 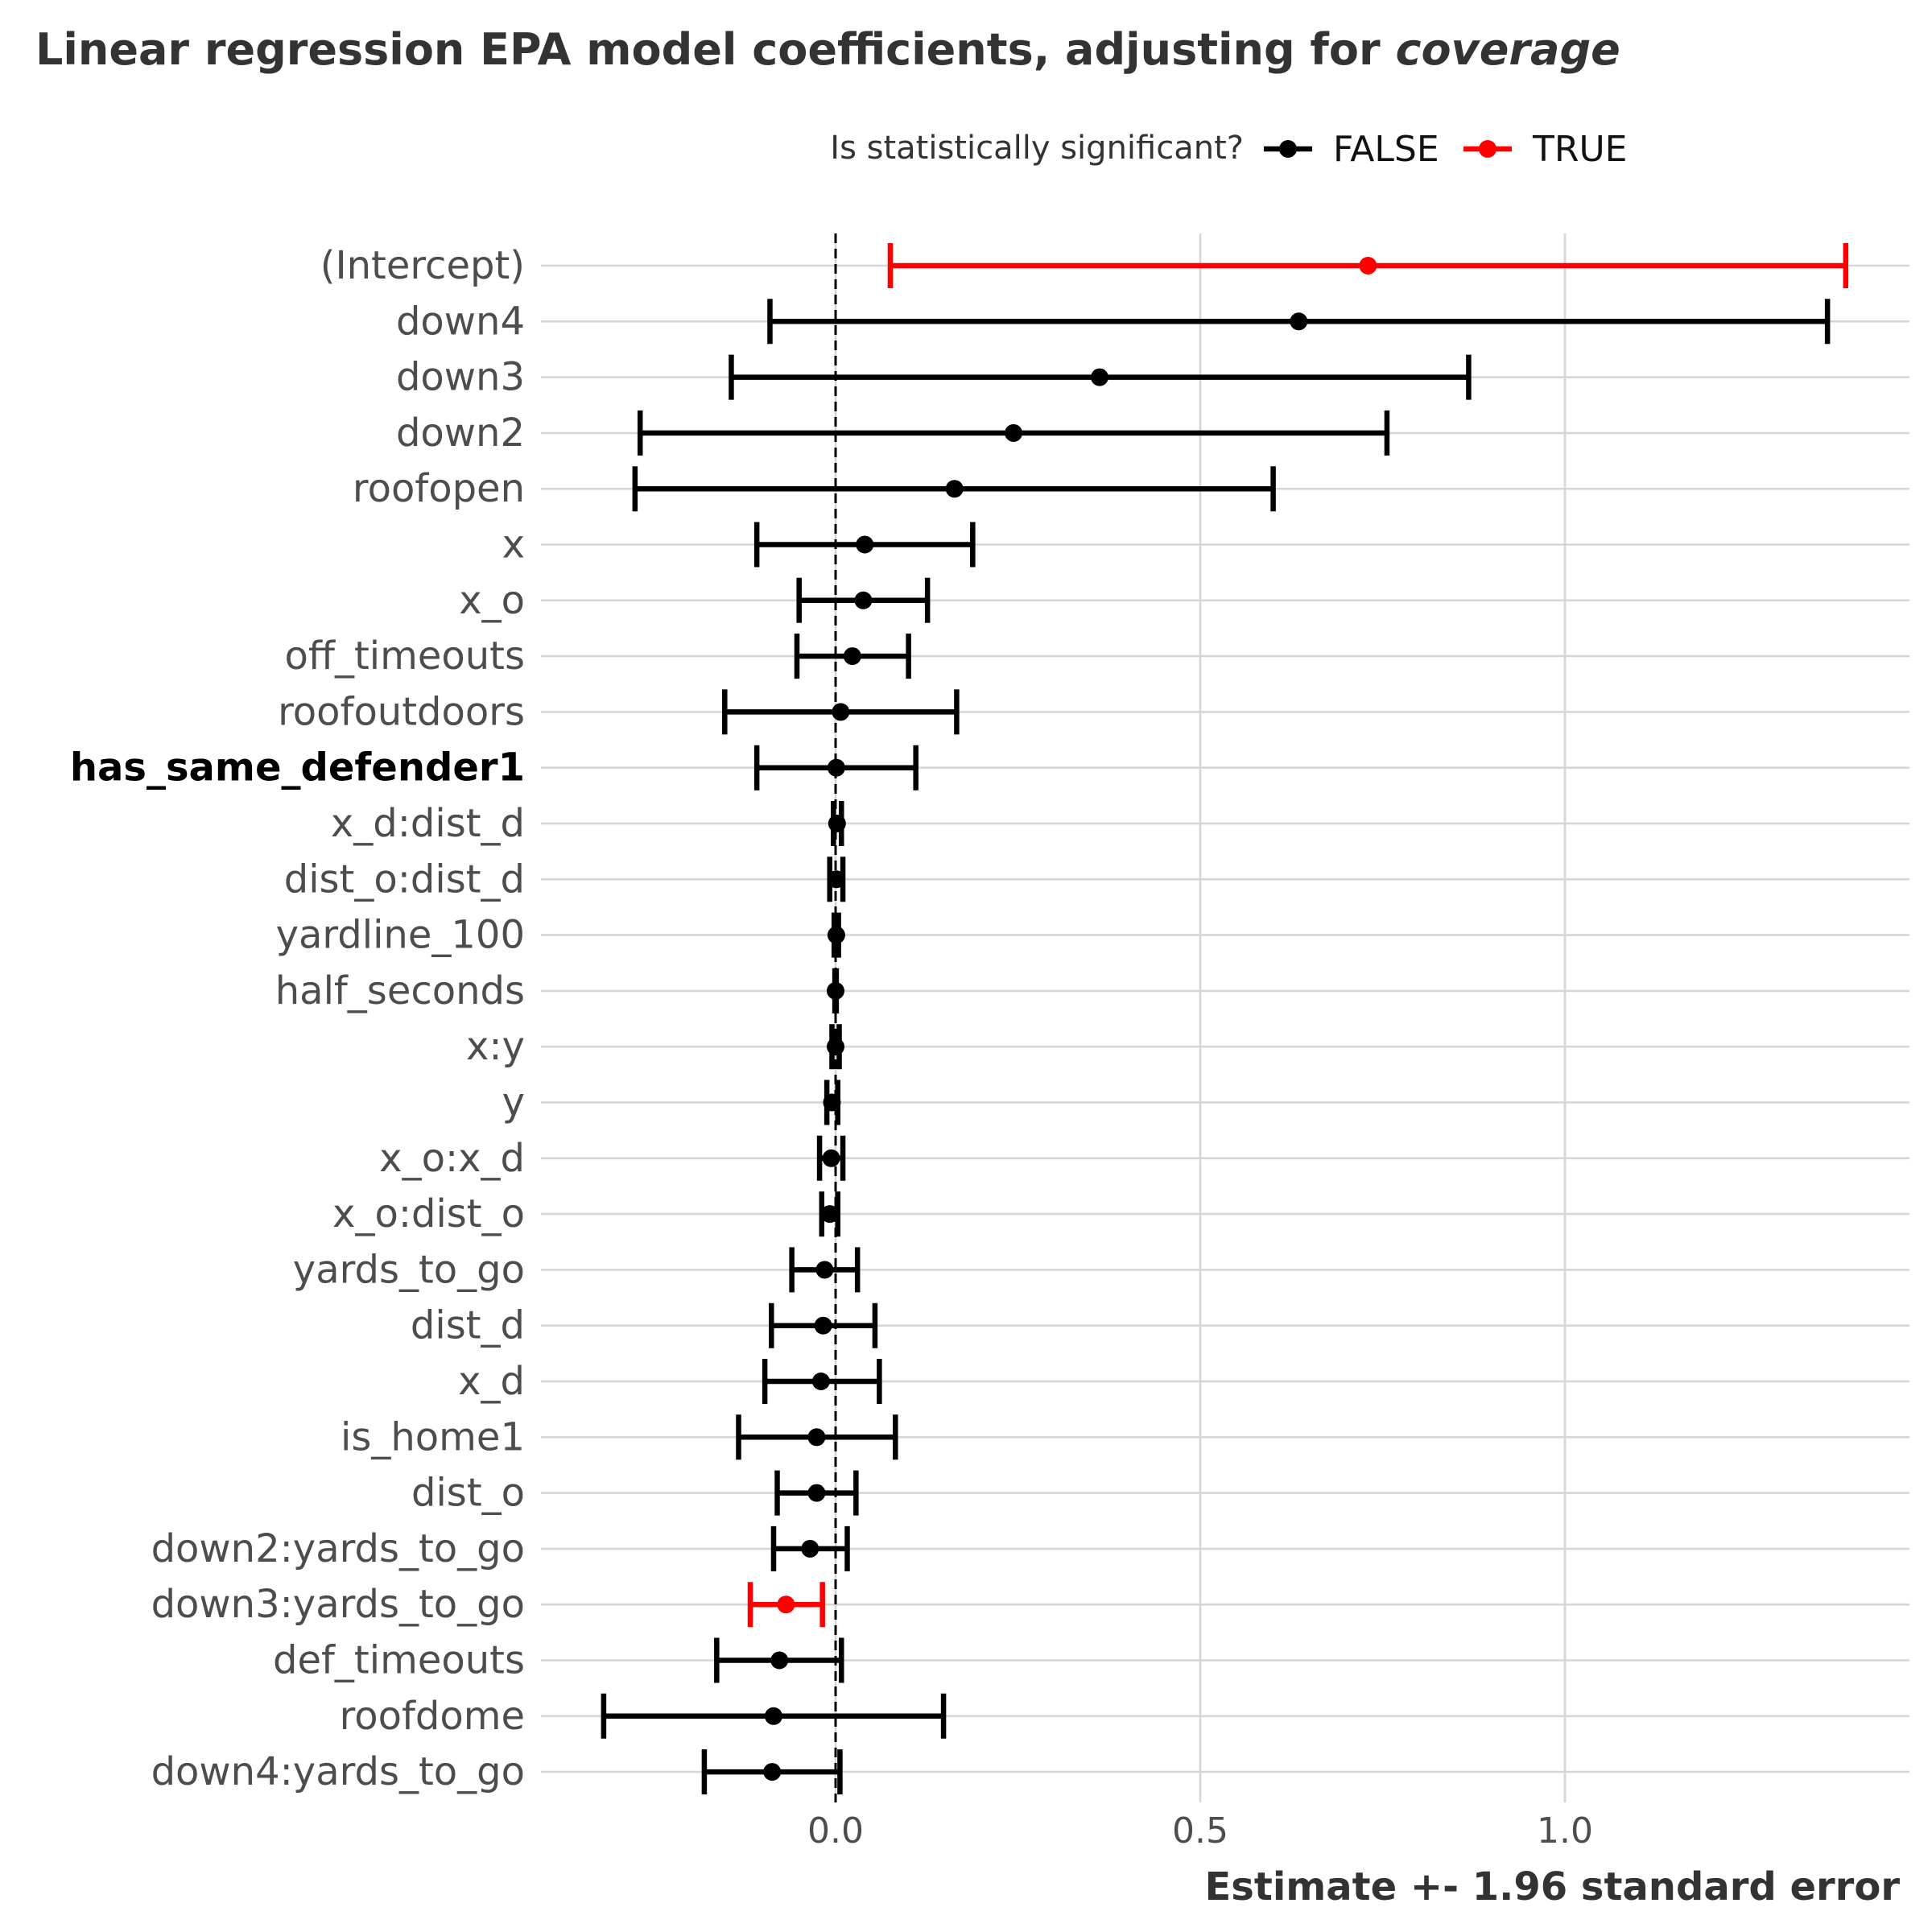 What do you see at coordinates (1386, 149) in the screenshot?
I see `legend-label: FALSE` at bounding box center [1386, 149].